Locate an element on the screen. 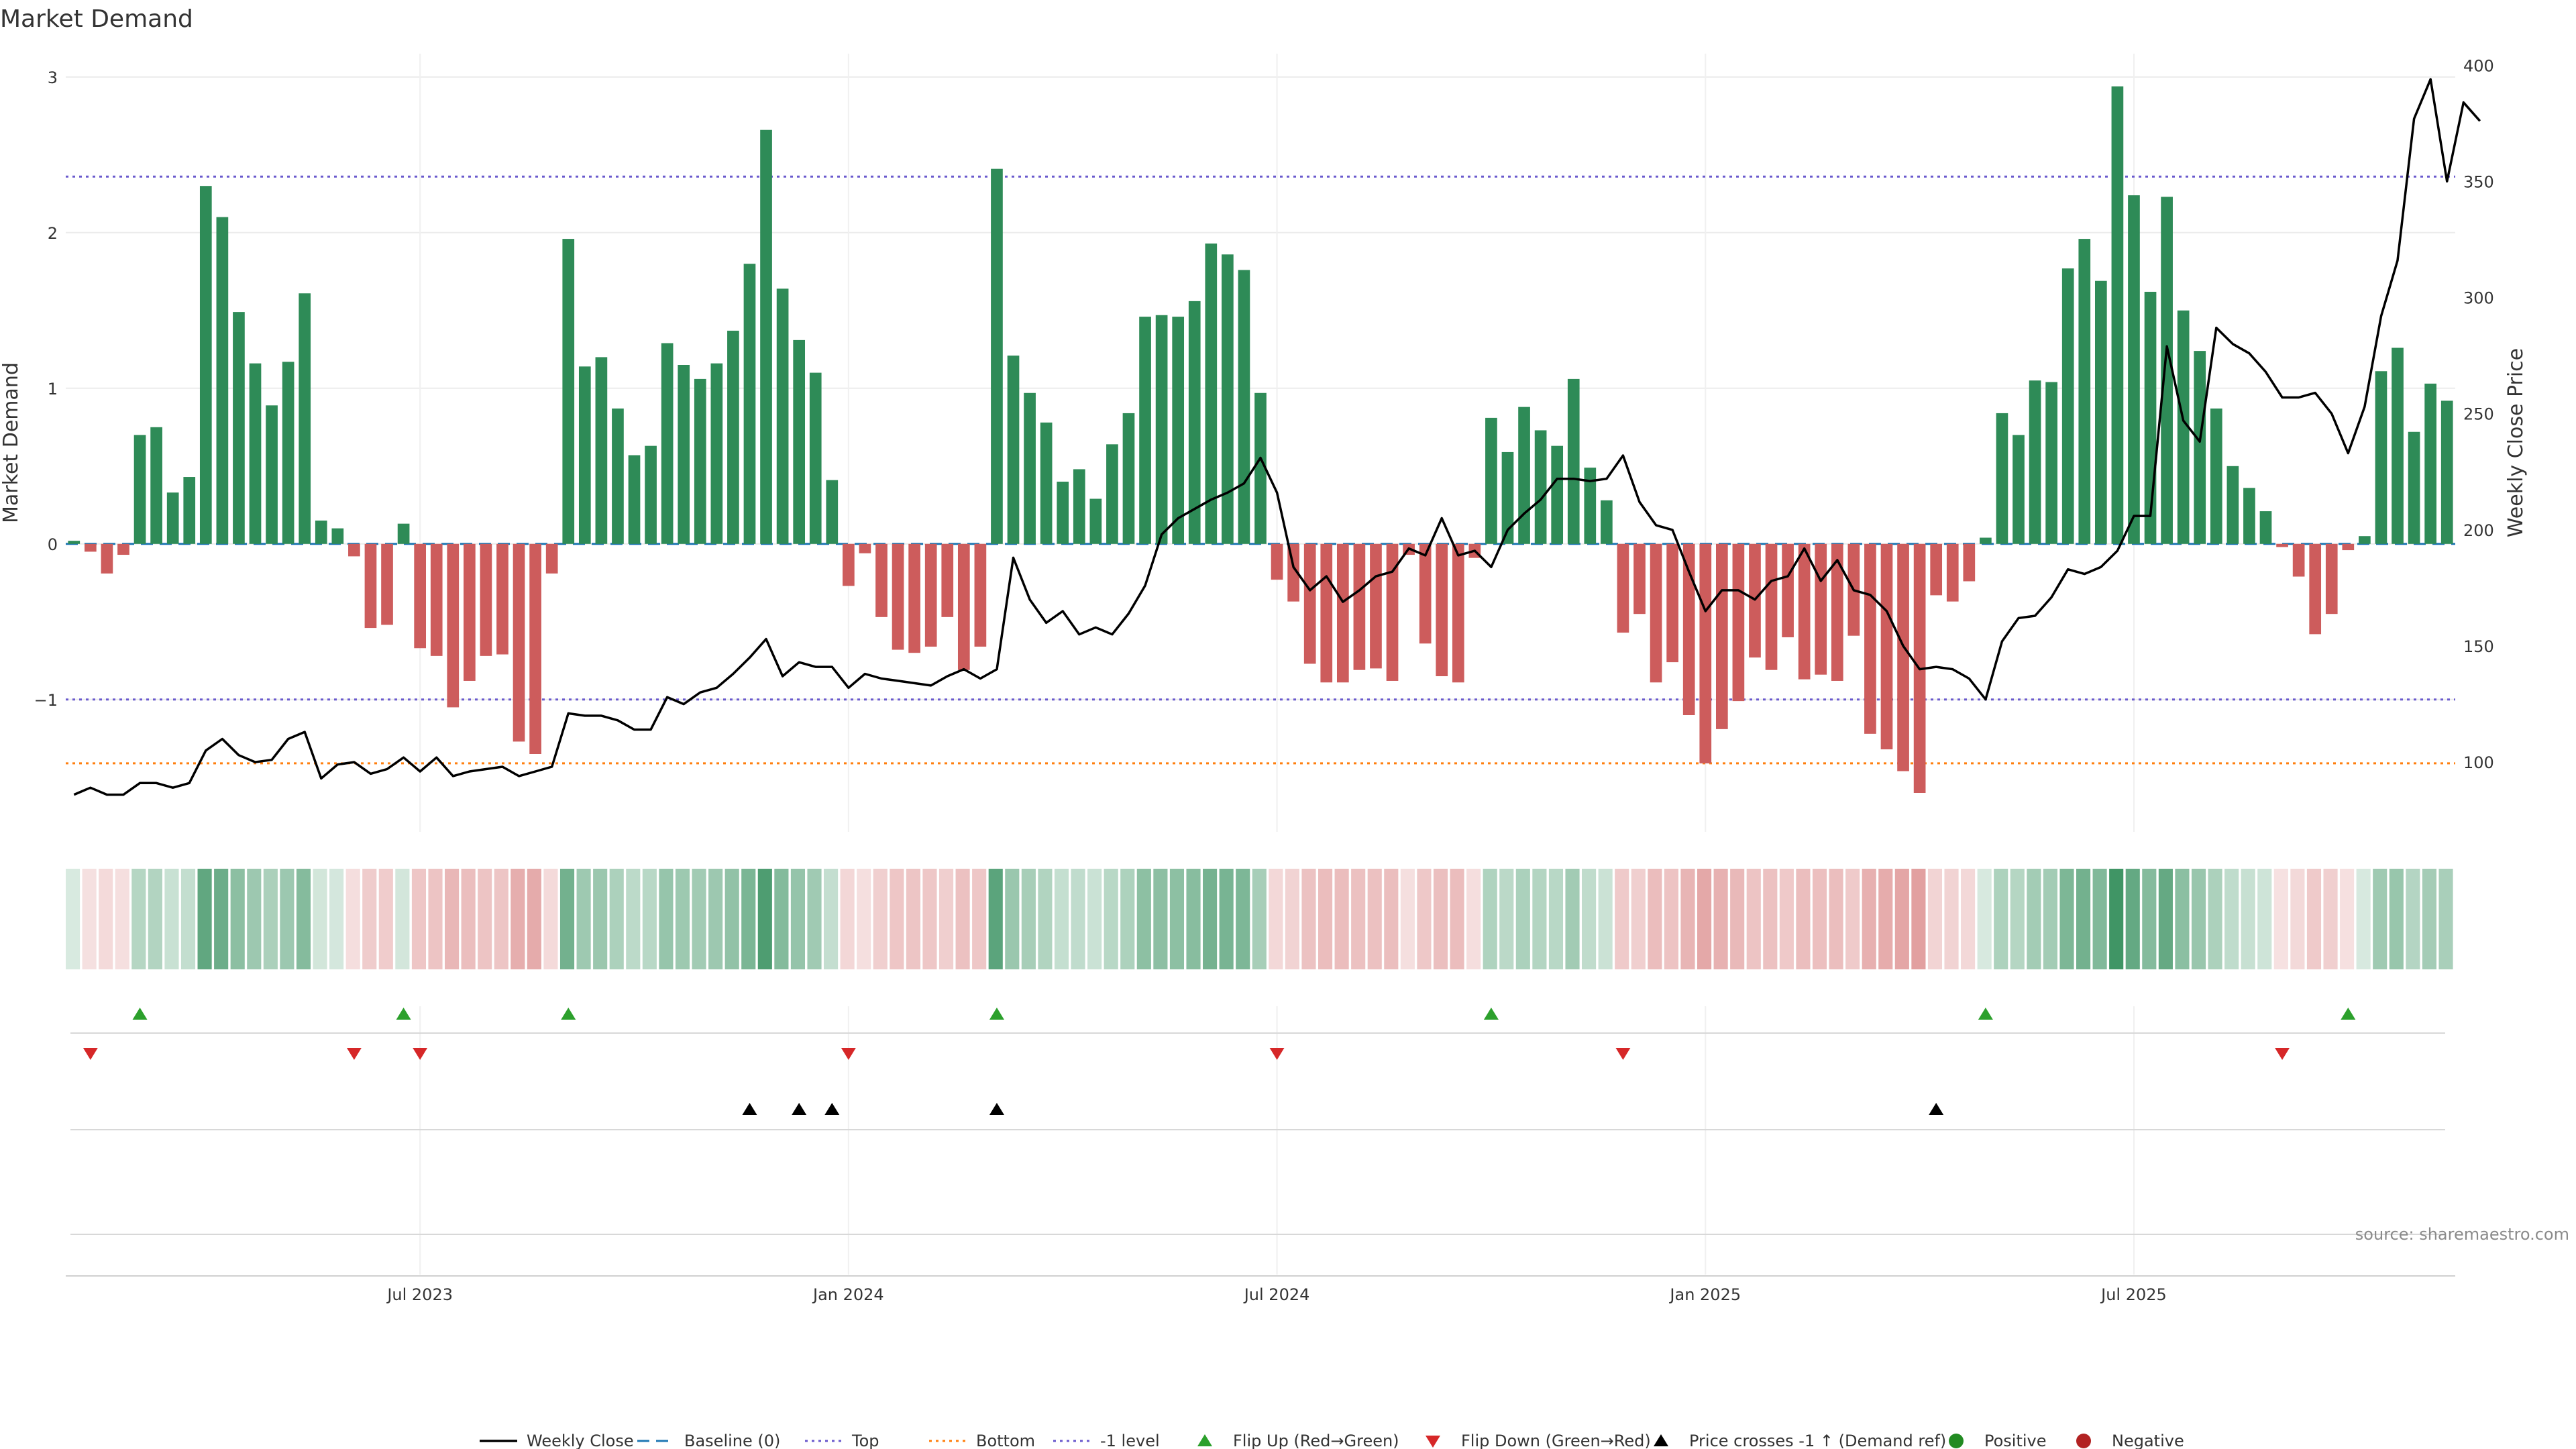 Image resolution: width=2576 pixels, height=1449 pixels. chart-title: Market Demand is located at coordinates (96, 19).